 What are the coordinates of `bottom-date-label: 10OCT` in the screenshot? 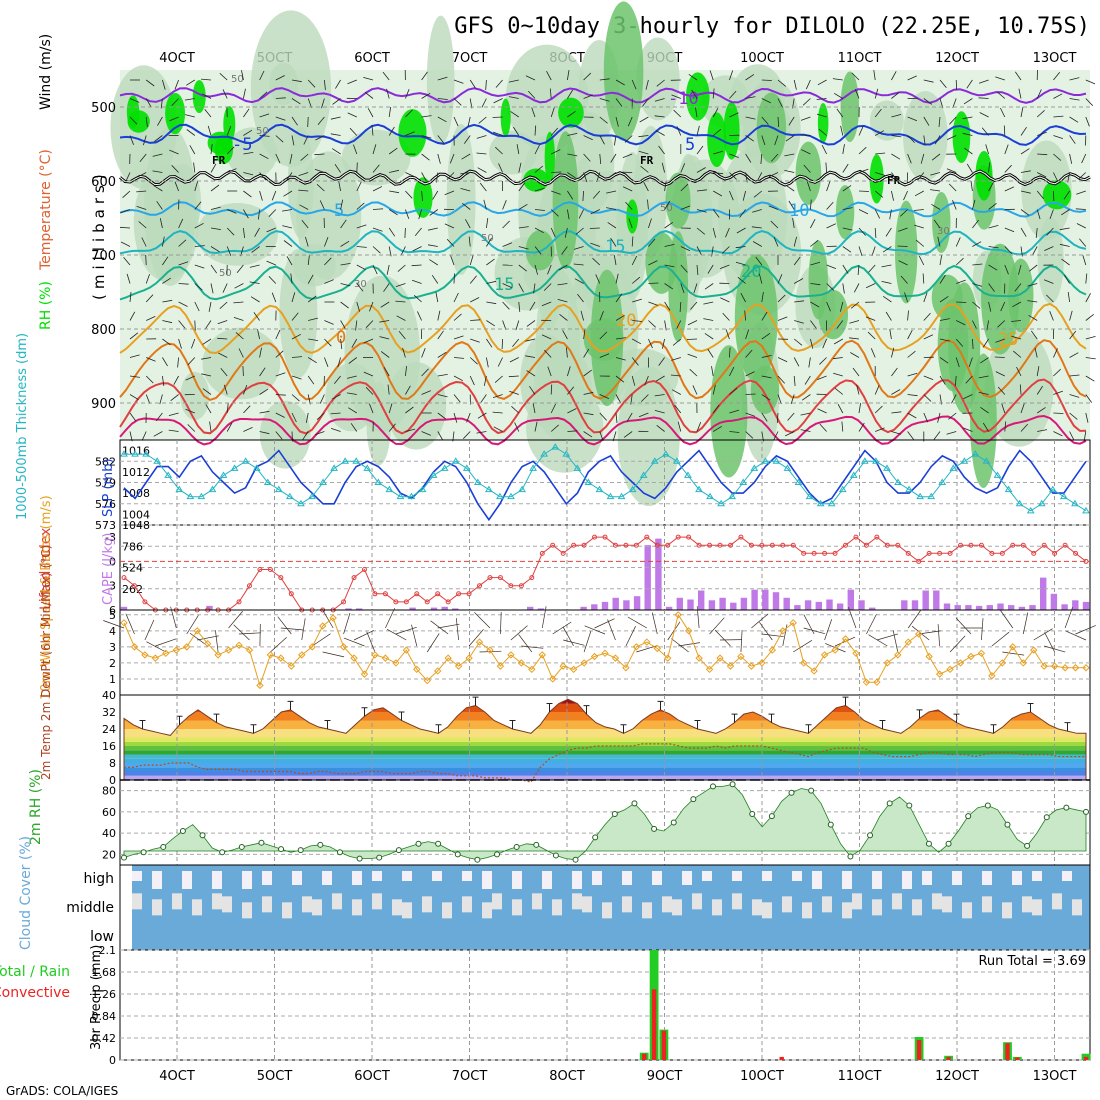 It's located at (762, 1076).